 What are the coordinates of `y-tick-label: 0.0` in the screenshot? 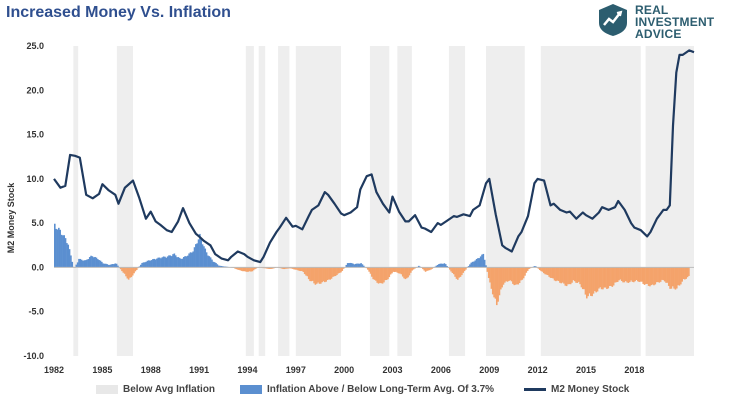 It's located at (37, 267).